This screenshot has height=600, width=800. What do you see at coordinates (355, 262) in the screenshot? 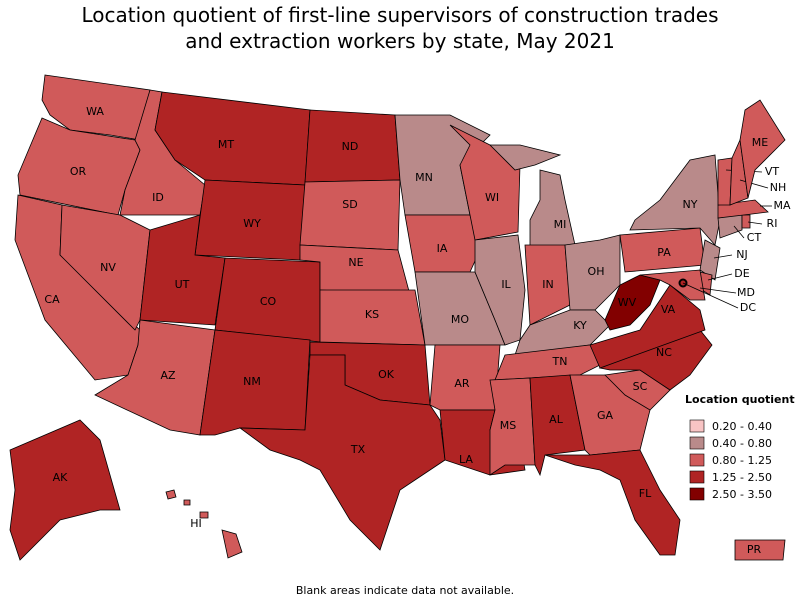
I see `state-label: NE` at bounding box center [355, 262].